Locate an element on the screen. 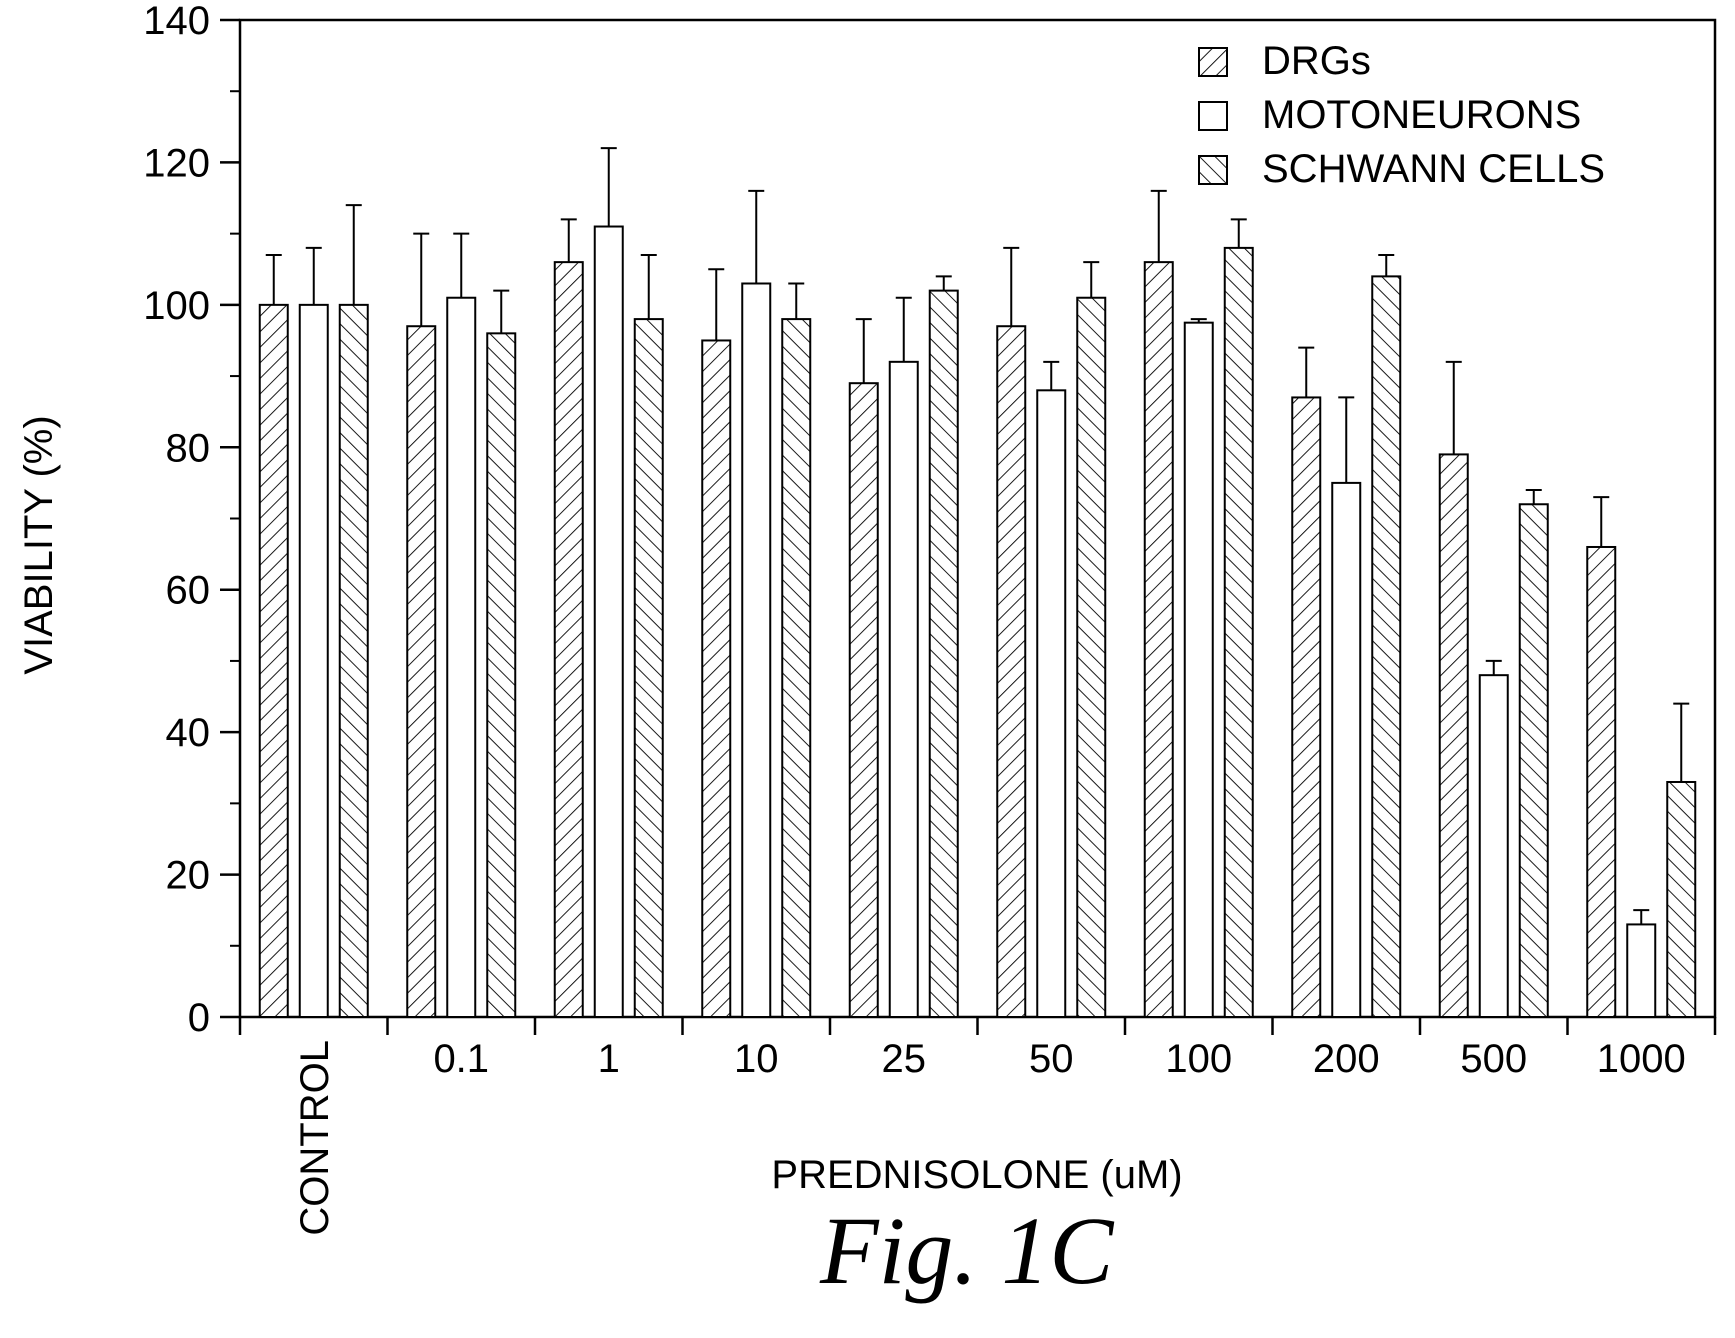 The height and width of the screenshot is (1338, 1735). x-tick-label: 100 is located at coordinates (1198, 1059).